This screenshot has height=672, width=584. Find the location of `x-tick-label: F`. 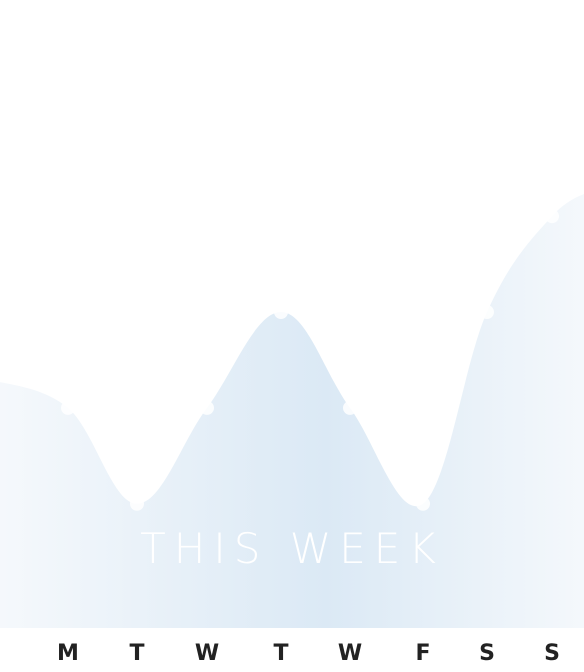

x-tick-label: F is located at coordinates (422, 653).